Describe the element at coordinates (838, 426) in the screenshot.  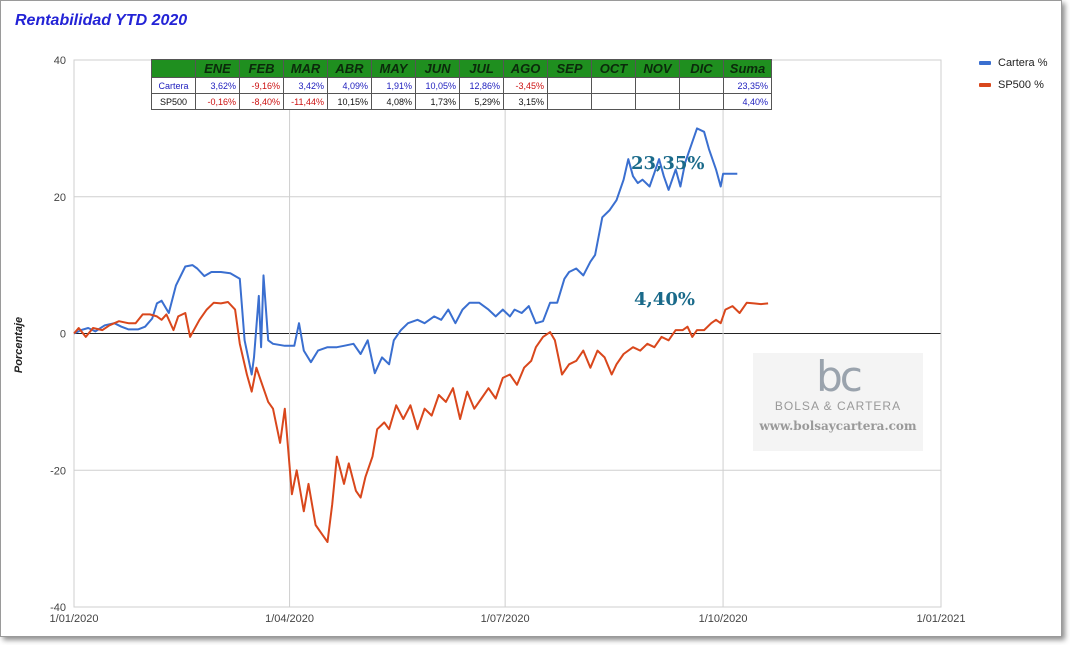
I see `watermark-url: www.bolsaycartera.com` at that location.